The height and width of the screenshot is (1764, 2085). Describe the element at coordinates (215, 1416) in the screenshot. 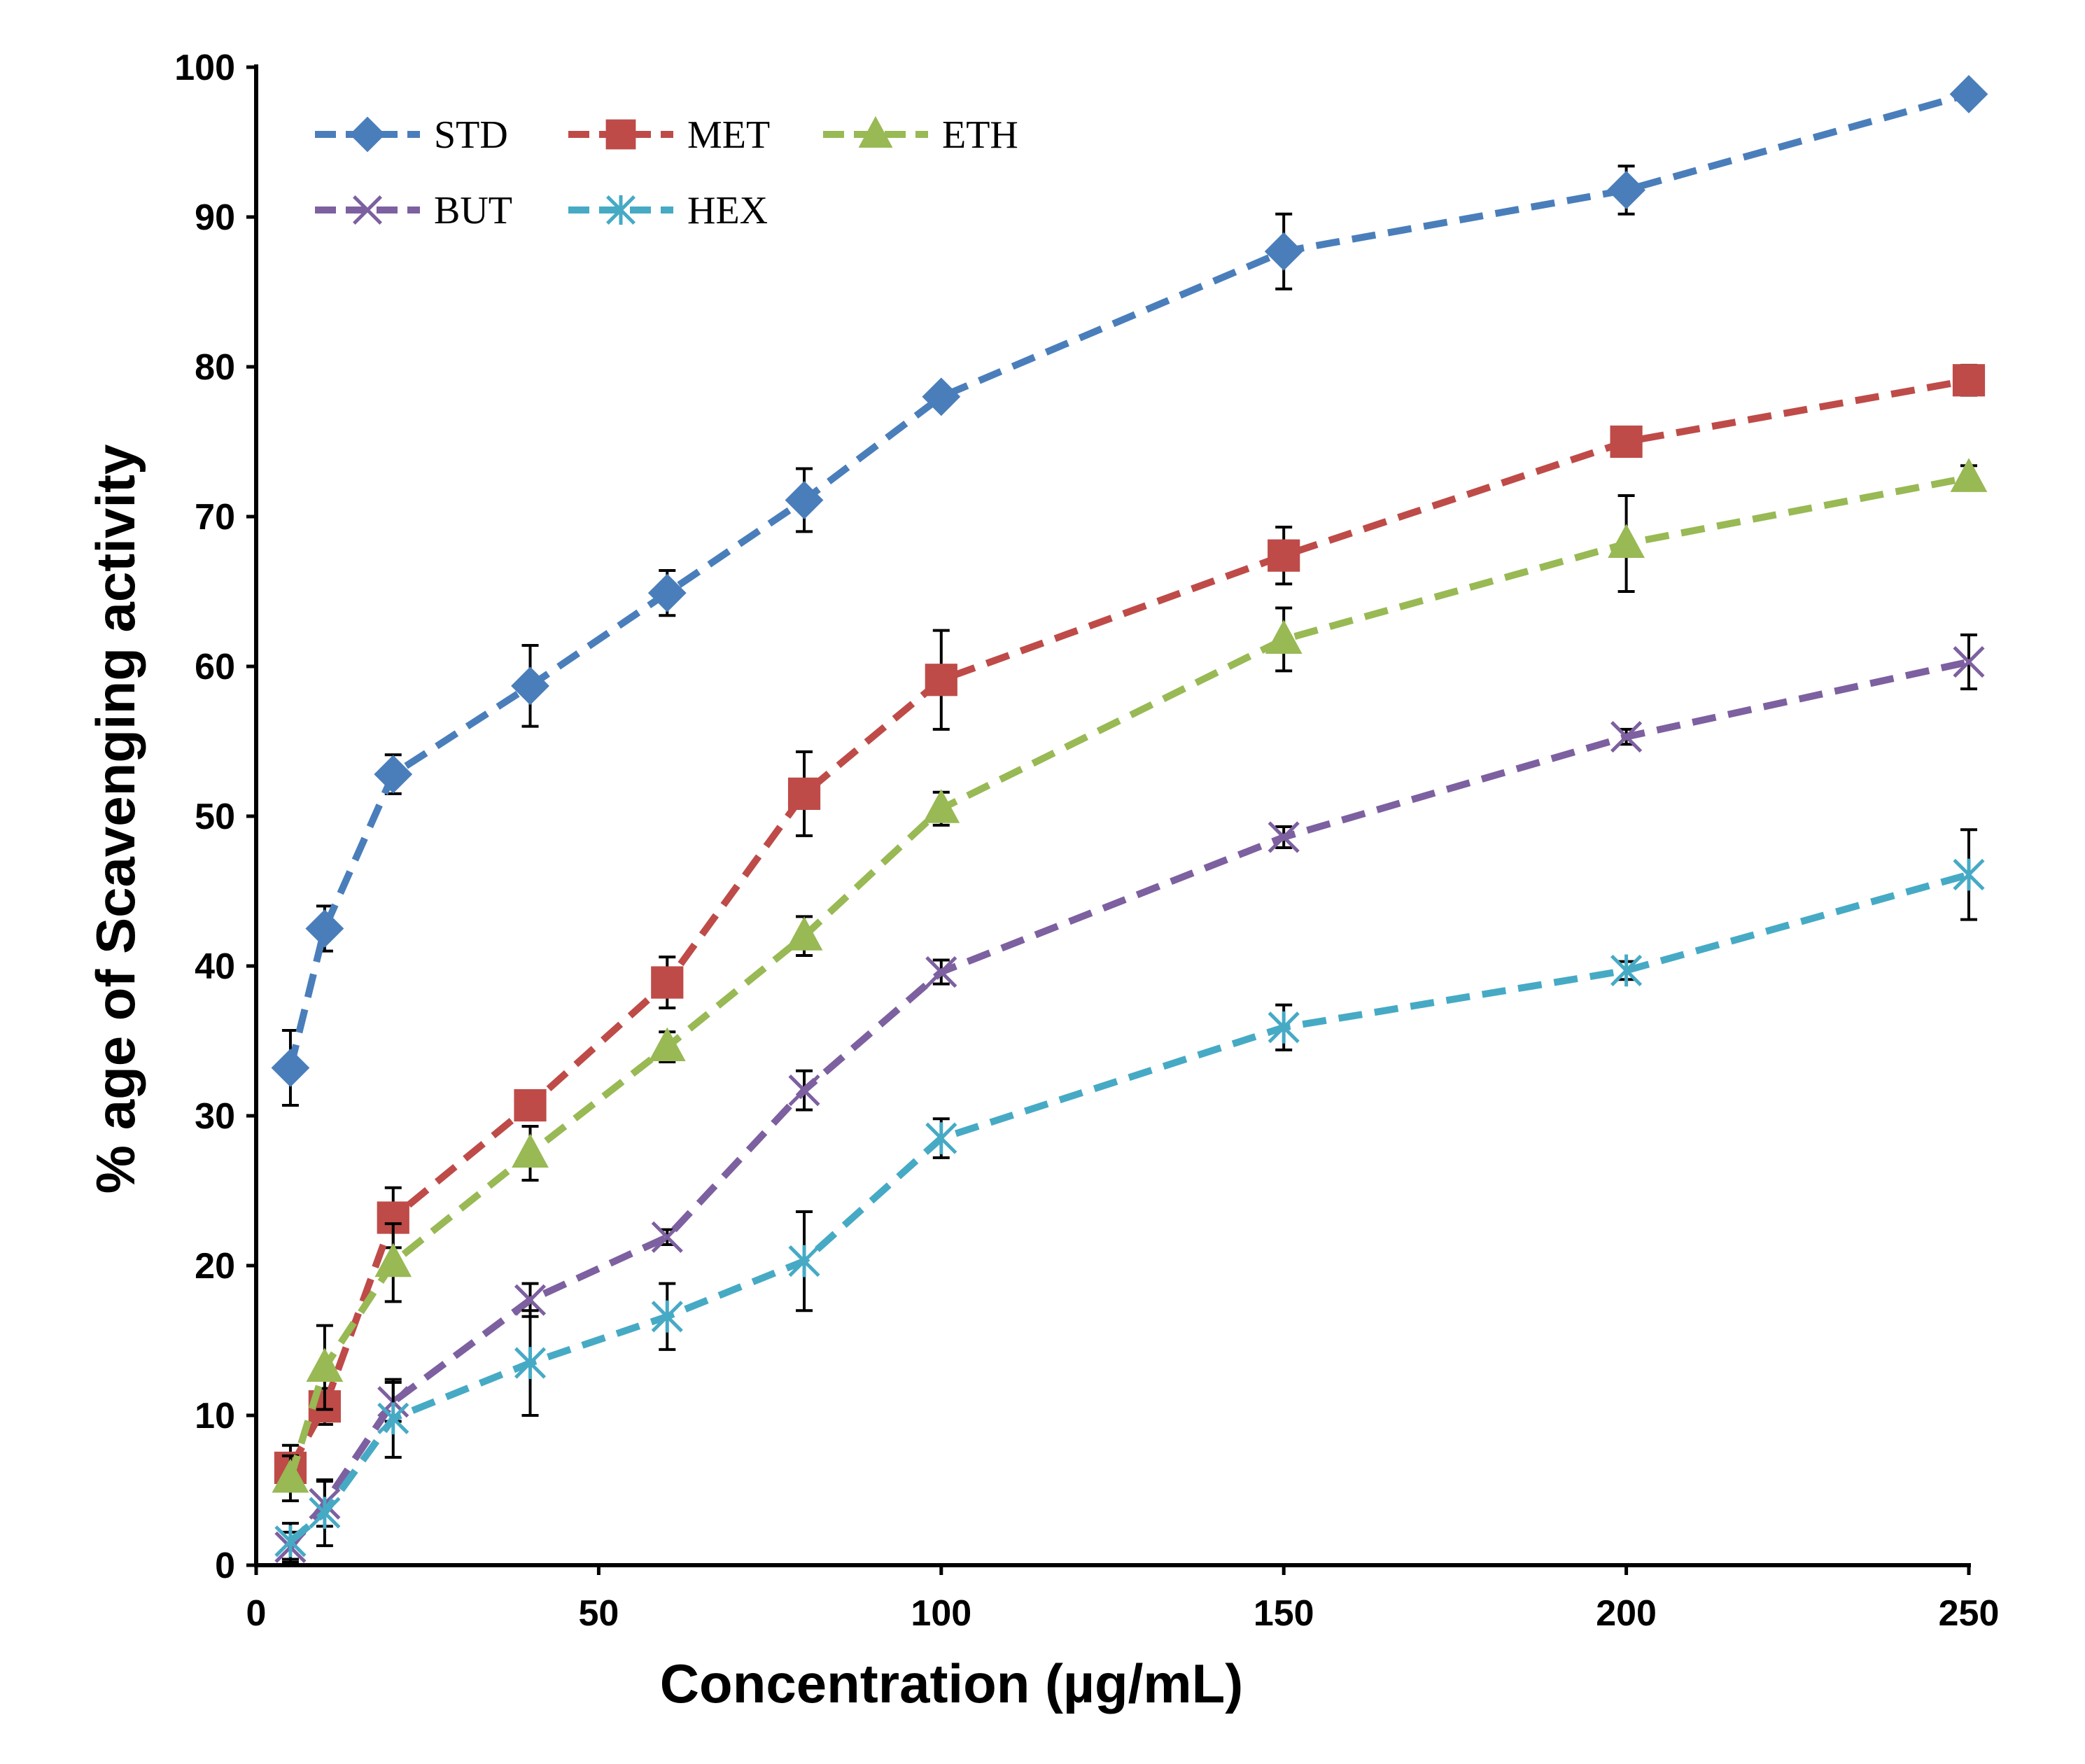

I see `y-tick-label: 10` at that location.